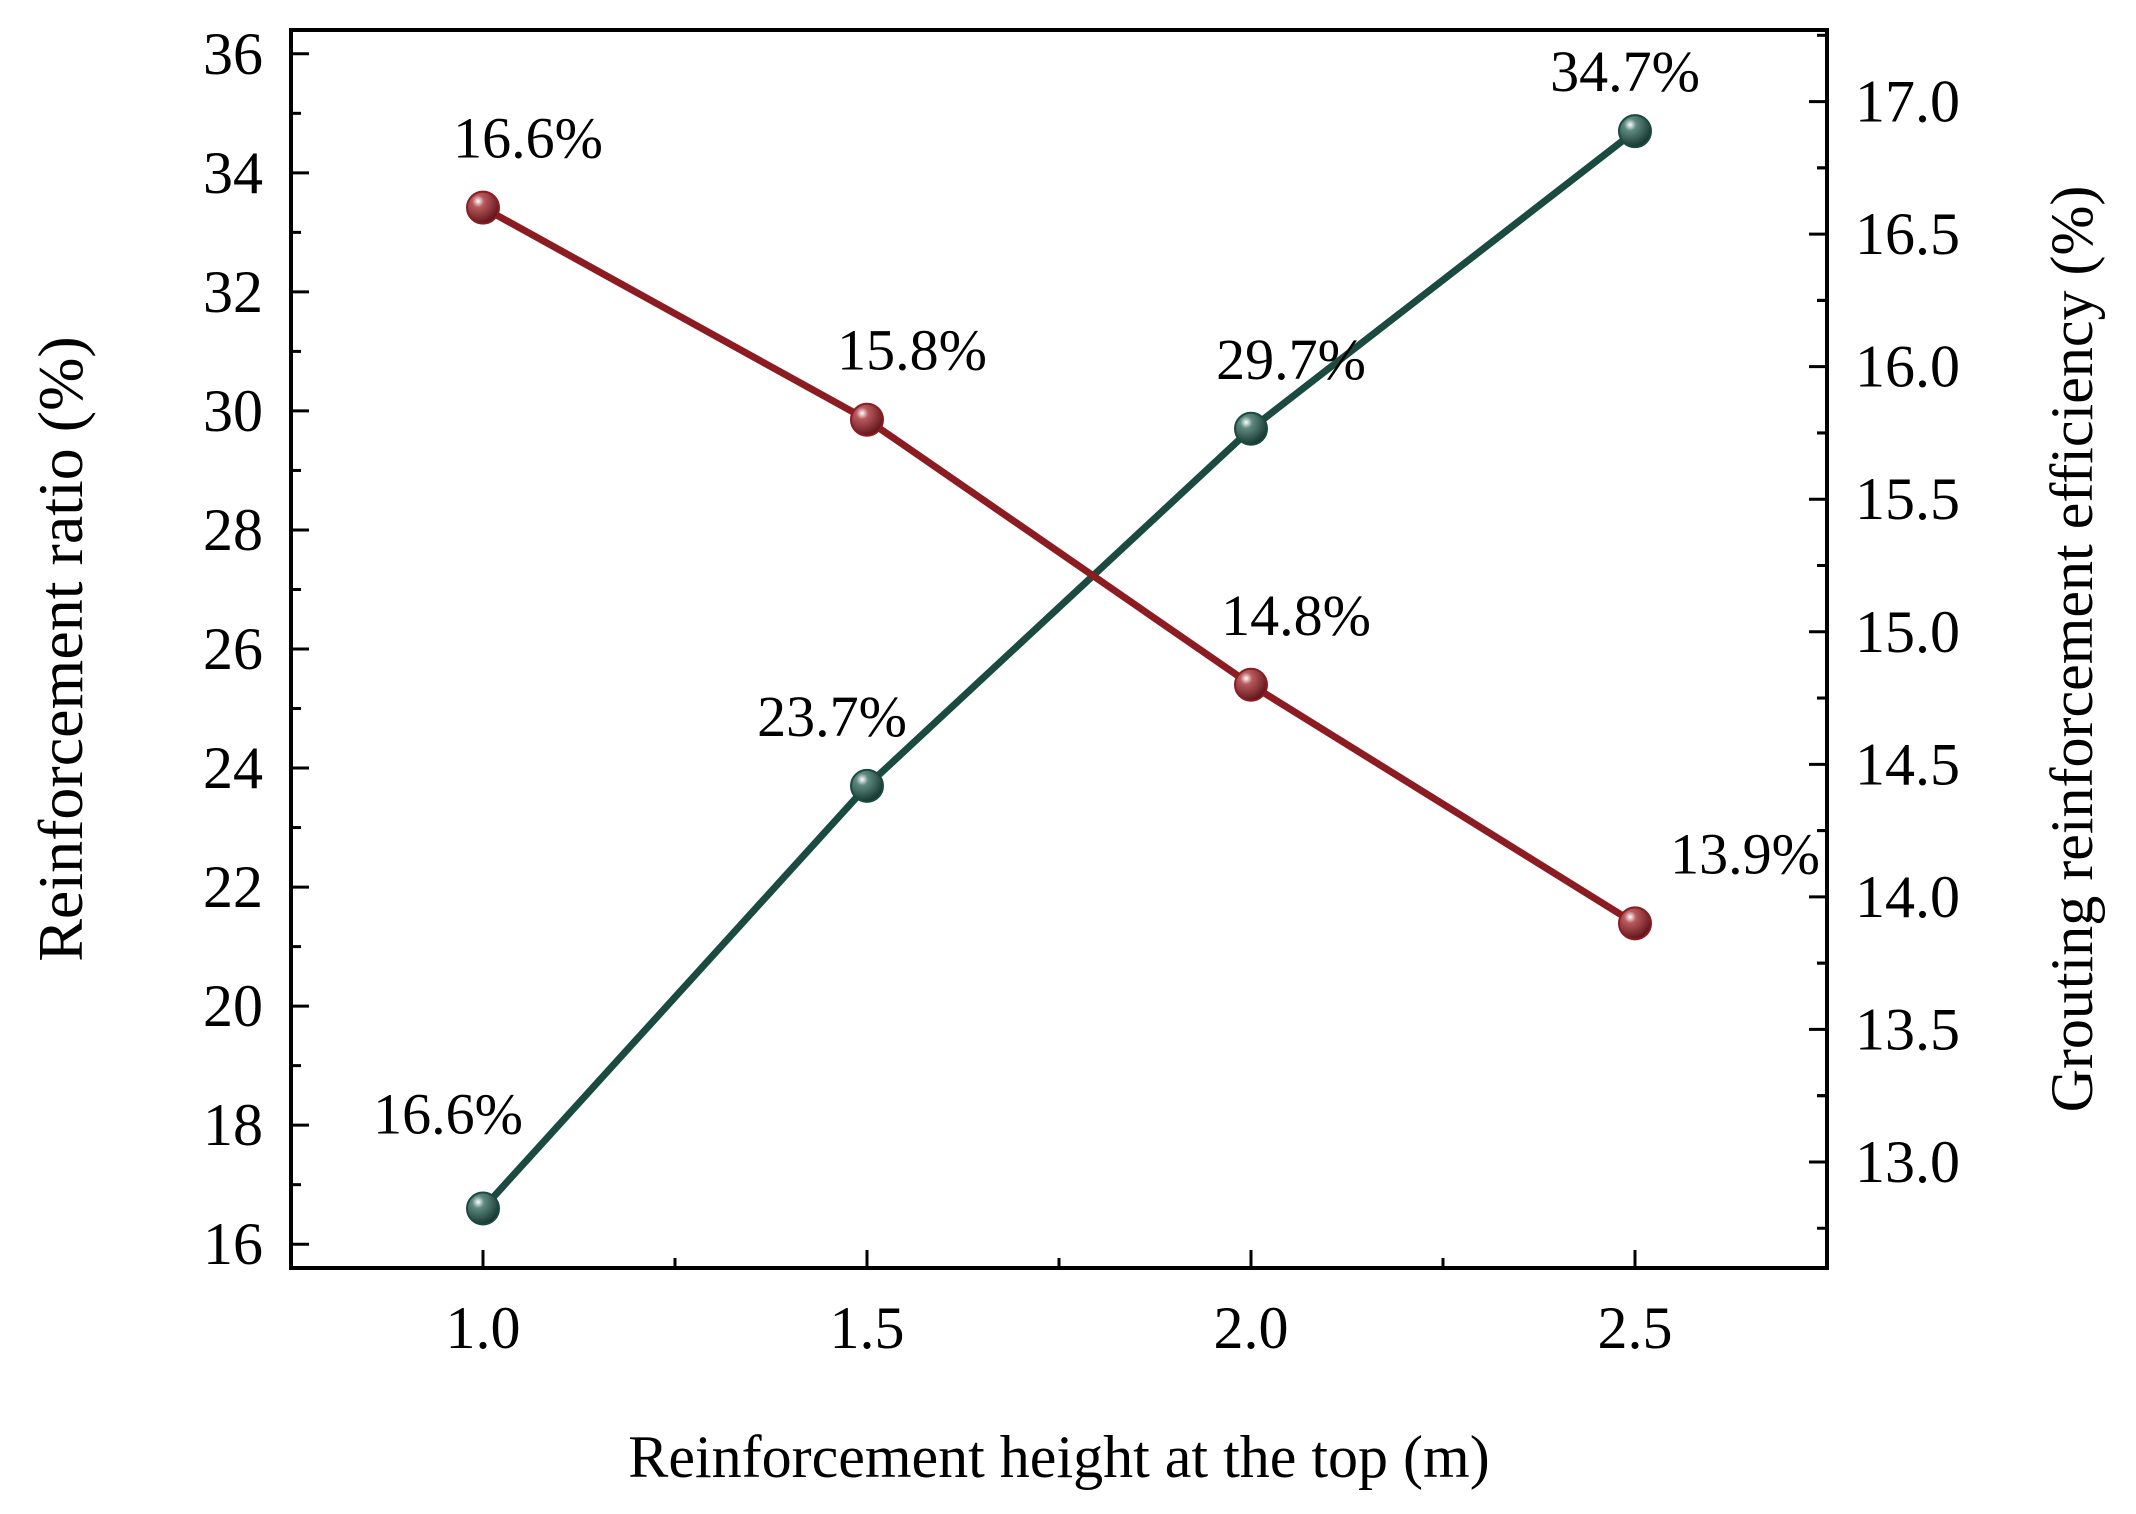 Image resolution: width=2136 pixels, height=1514 pixels. What do you see at coordinates (1907, 764) in the screenshot?
I see `y-right-tick-label: 14.5` at bounding box center [1907, 764].